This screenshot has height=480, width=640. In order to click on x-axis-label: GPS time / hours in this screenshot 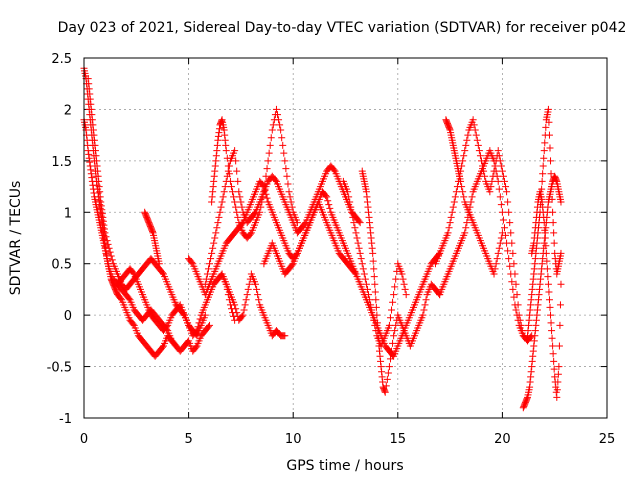, I will do `click(344, 466)`.